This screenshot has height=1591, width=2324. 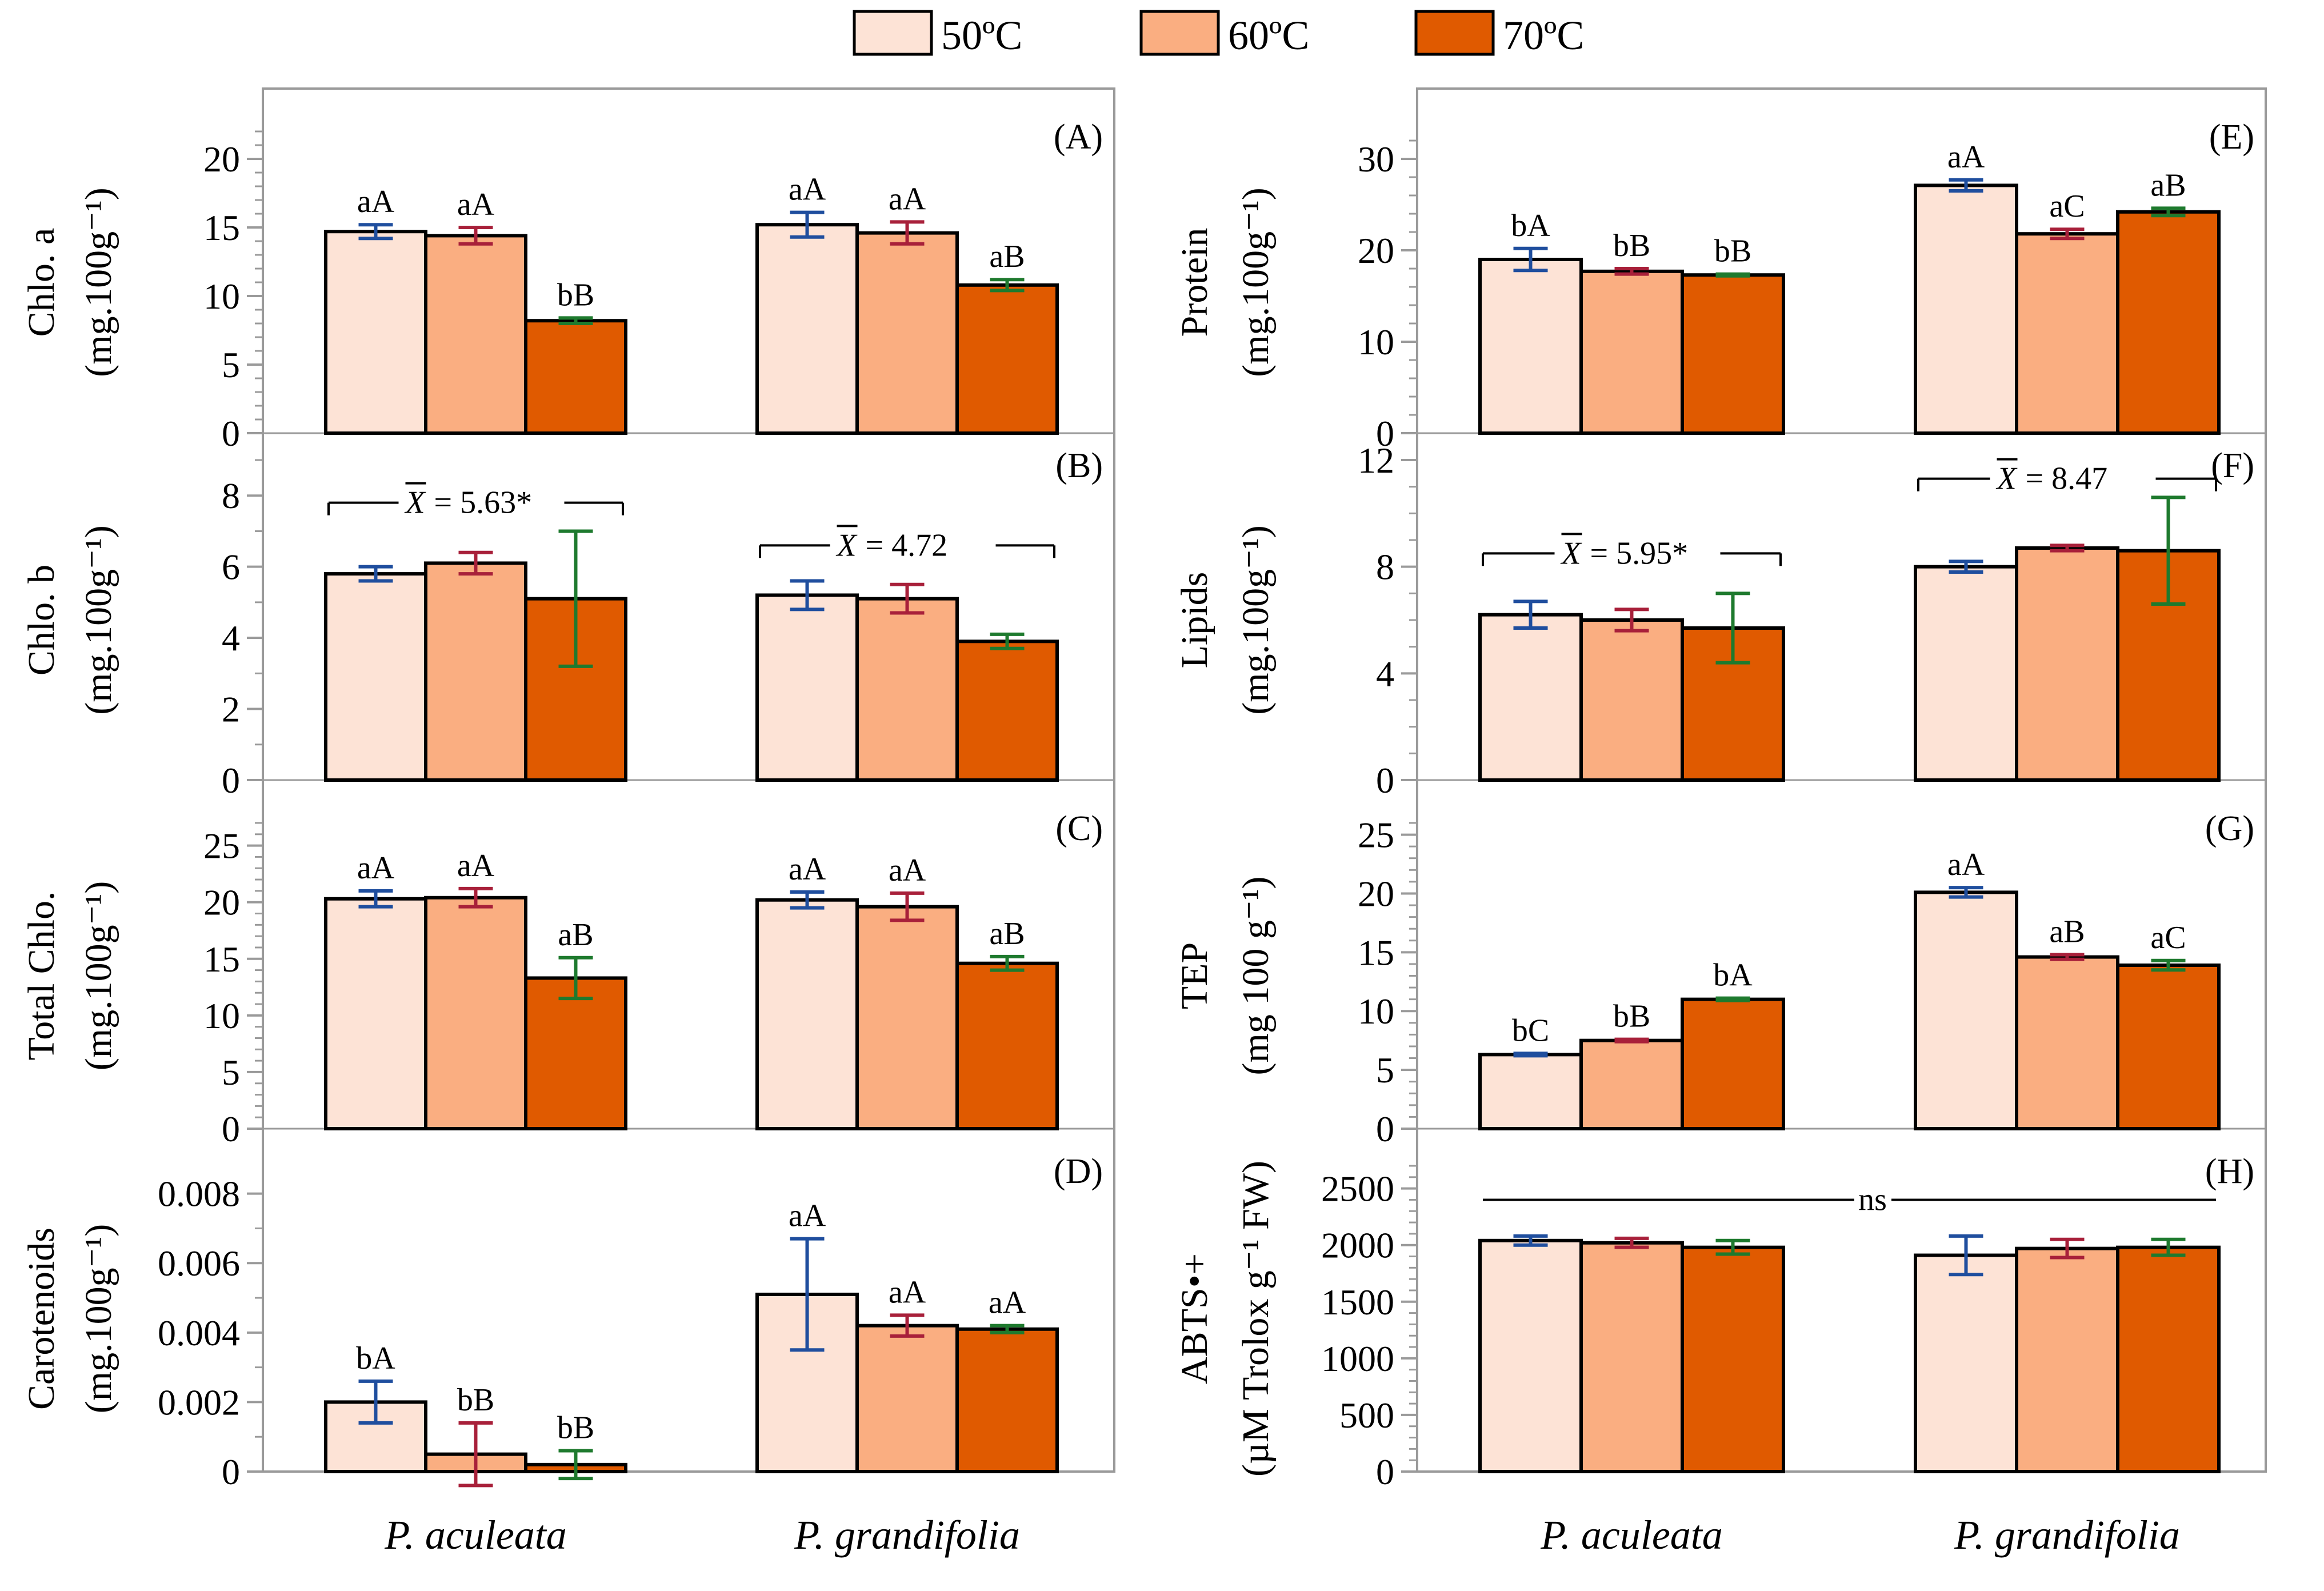 I want to click on y-axis-unit: (µM Trolox g⁻¹ FW), so click(x=1256, y=1319).